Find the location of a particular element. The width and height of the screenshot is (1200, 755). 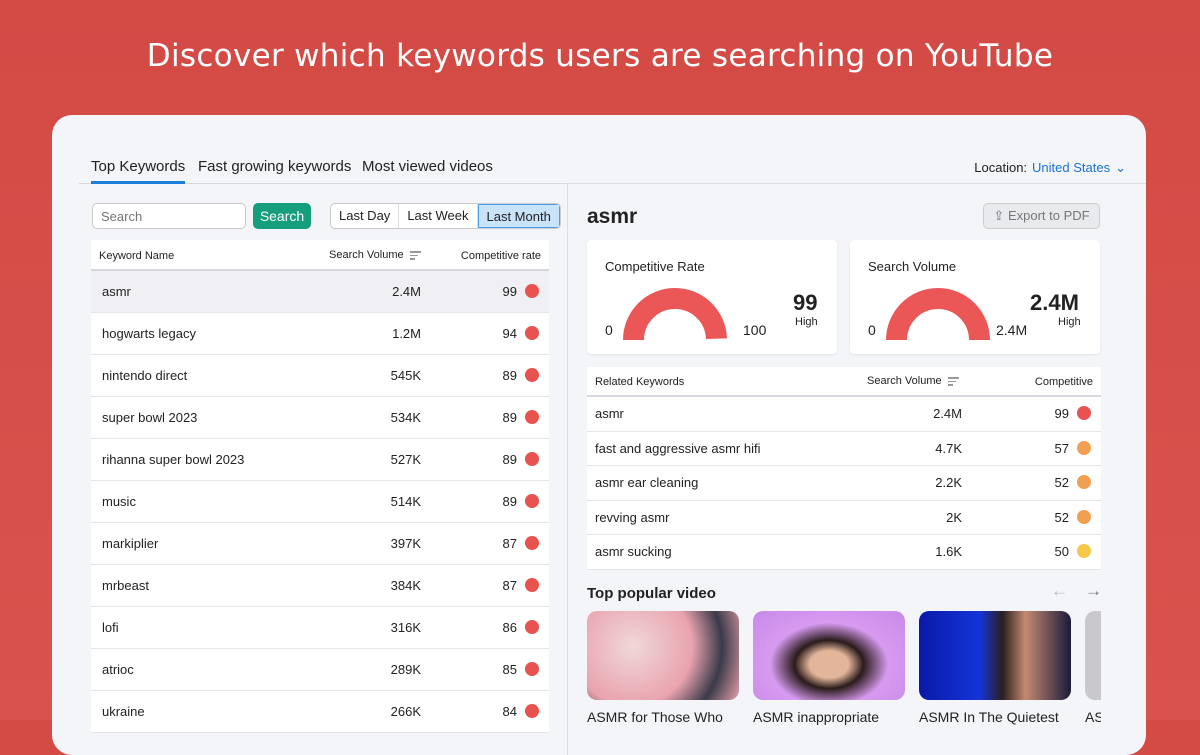

col-related: Related Keywords is located at coordinates (640, 382).